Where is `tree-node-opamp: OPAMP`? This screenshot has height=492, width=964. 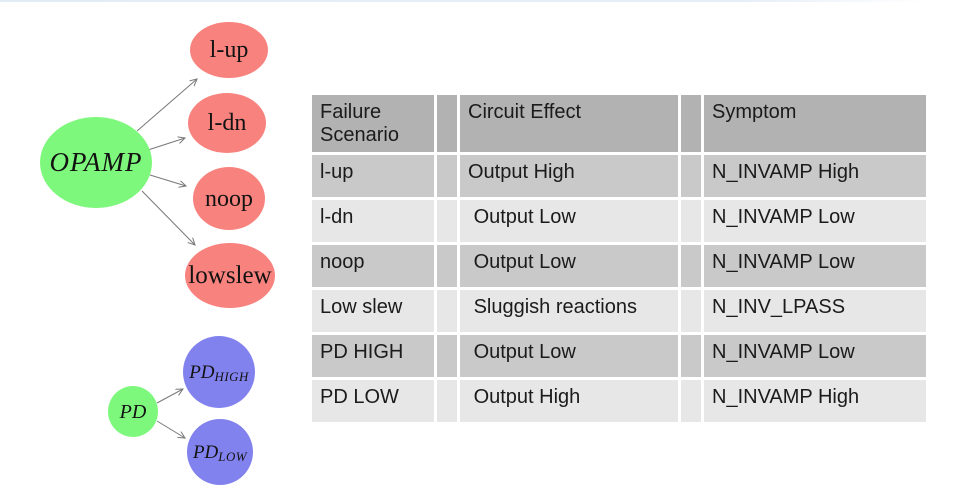 tree-node-opamp: OPAMP is located at coordinates (96, 162).